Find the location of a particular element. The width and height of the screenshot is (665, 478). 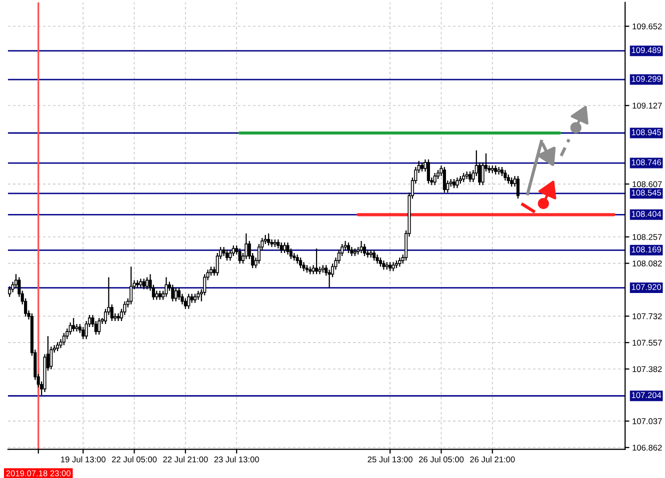

x-tick-label: 26 Jul 21:00 is located at coordinates (492, 459).